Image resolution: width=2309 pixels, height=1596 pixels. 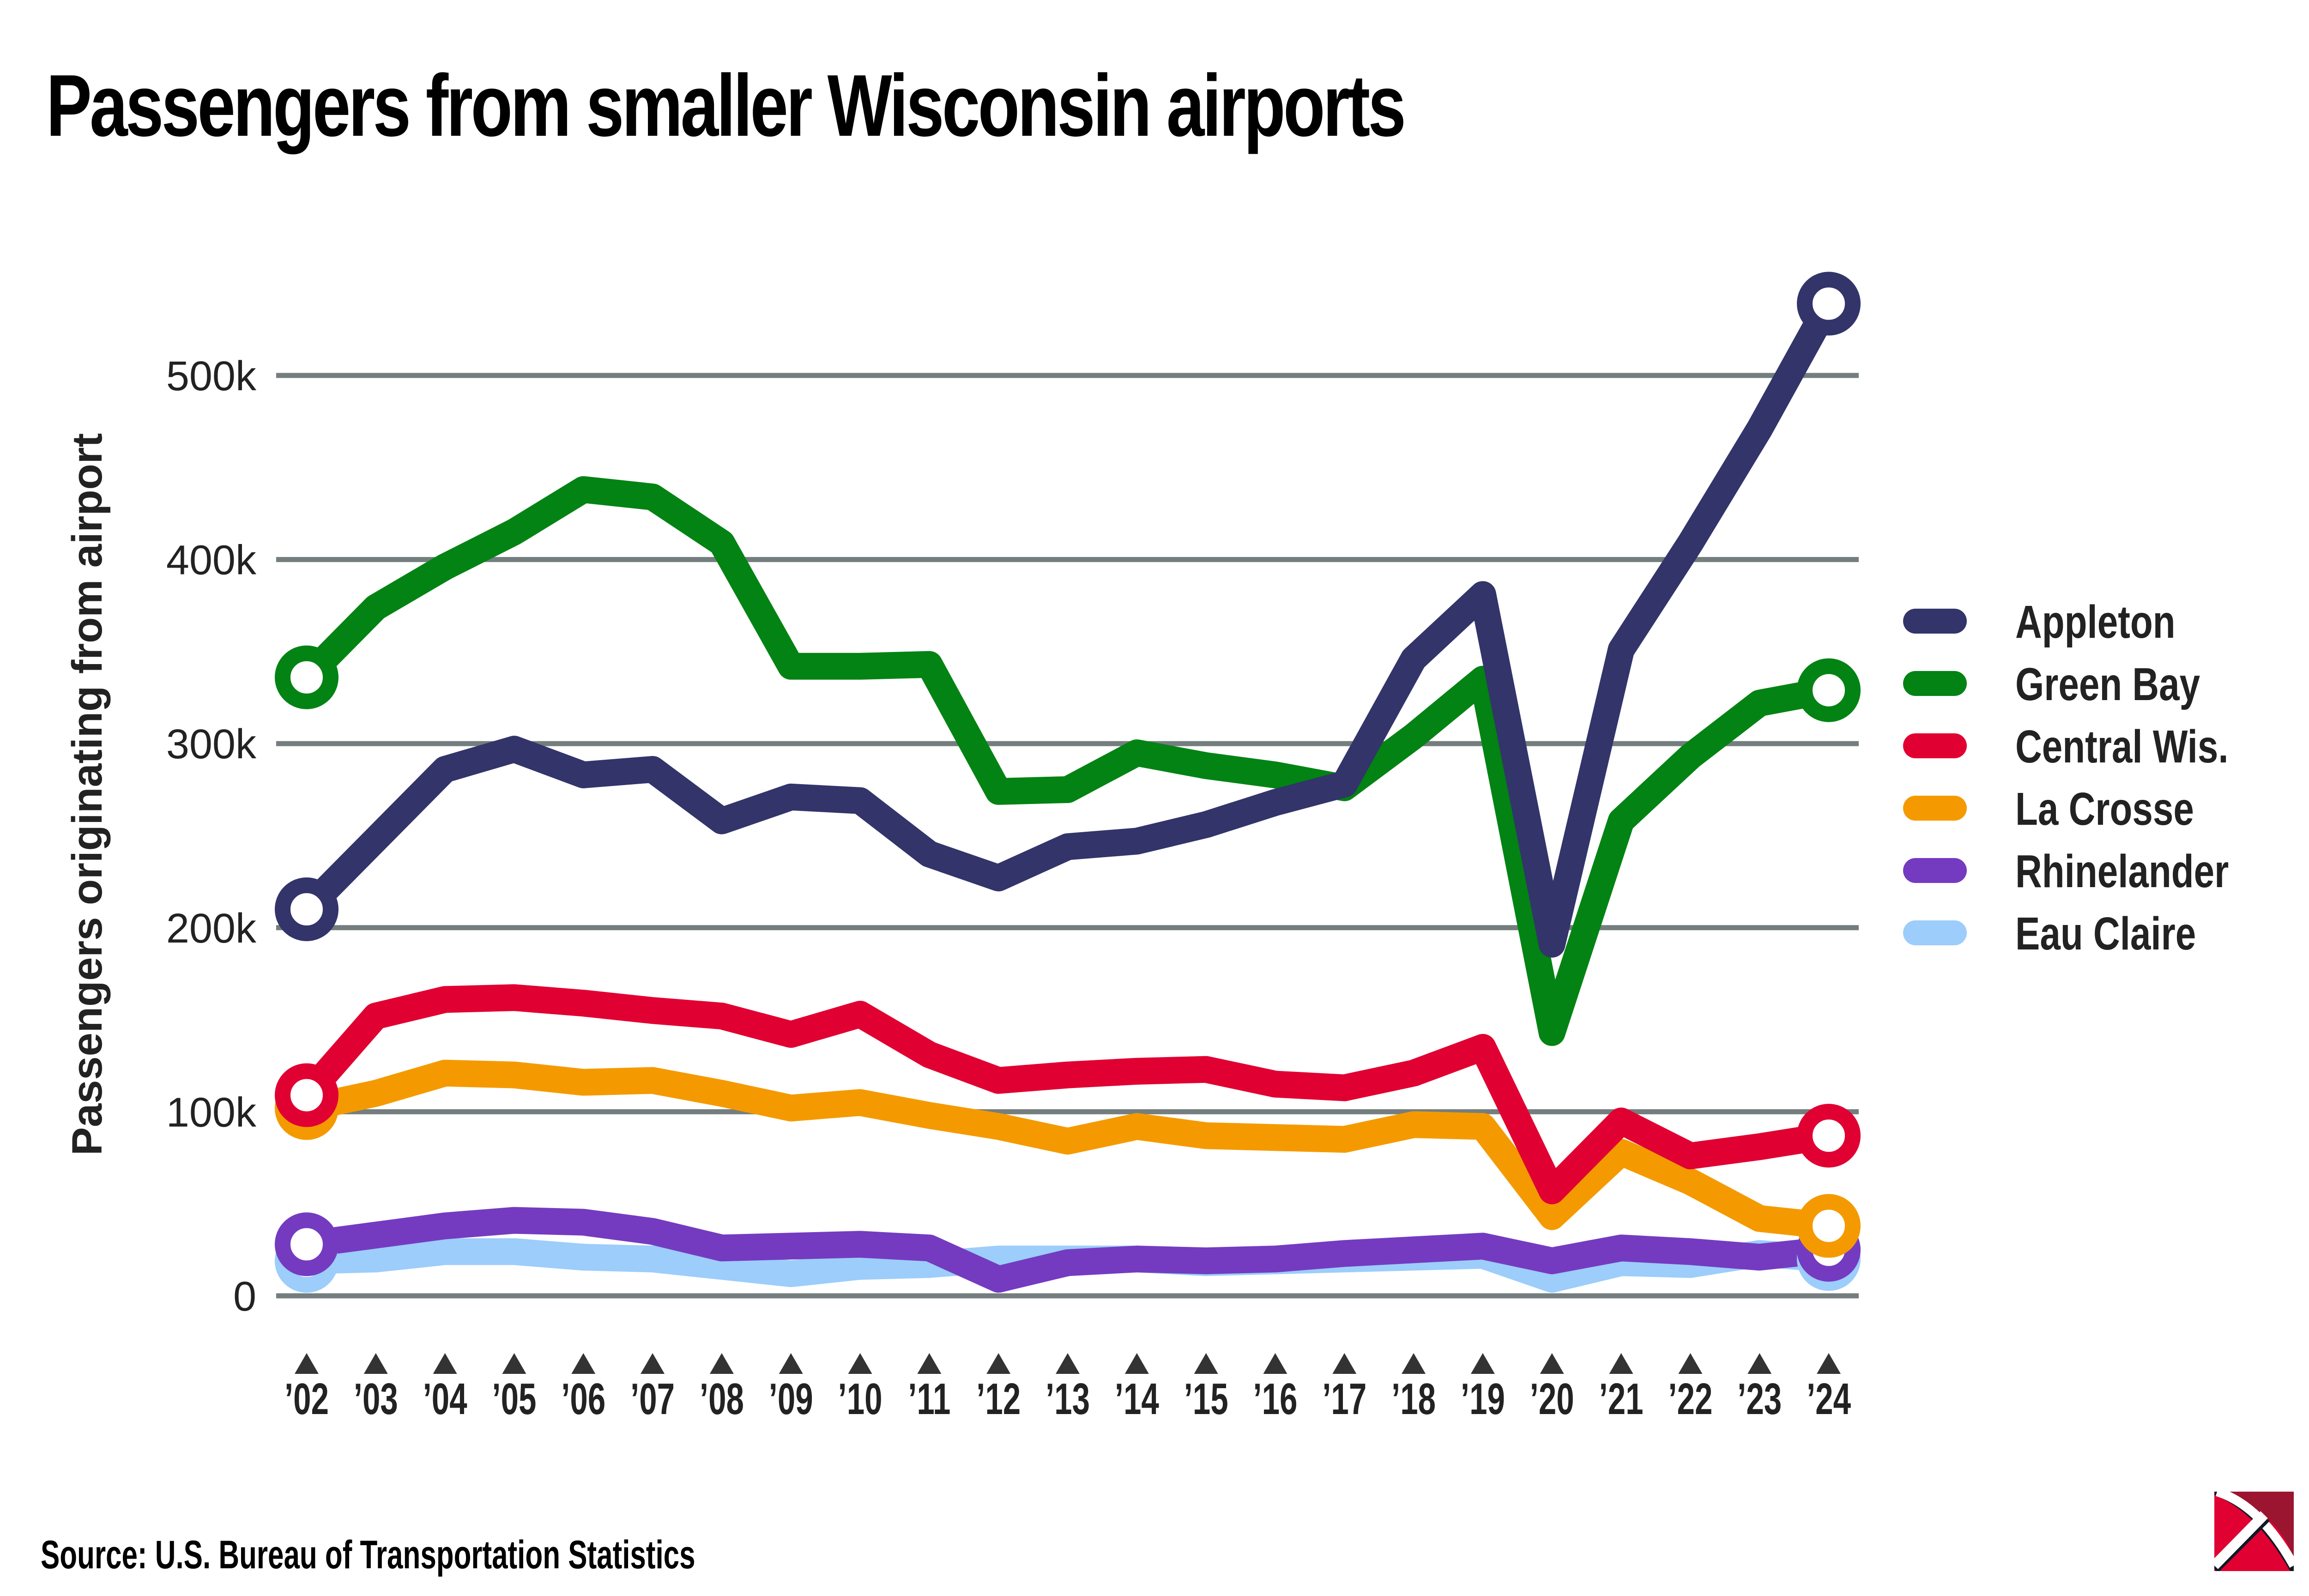 I want to click on x-tick-label: ’21, so click(x=1622, y=1399).